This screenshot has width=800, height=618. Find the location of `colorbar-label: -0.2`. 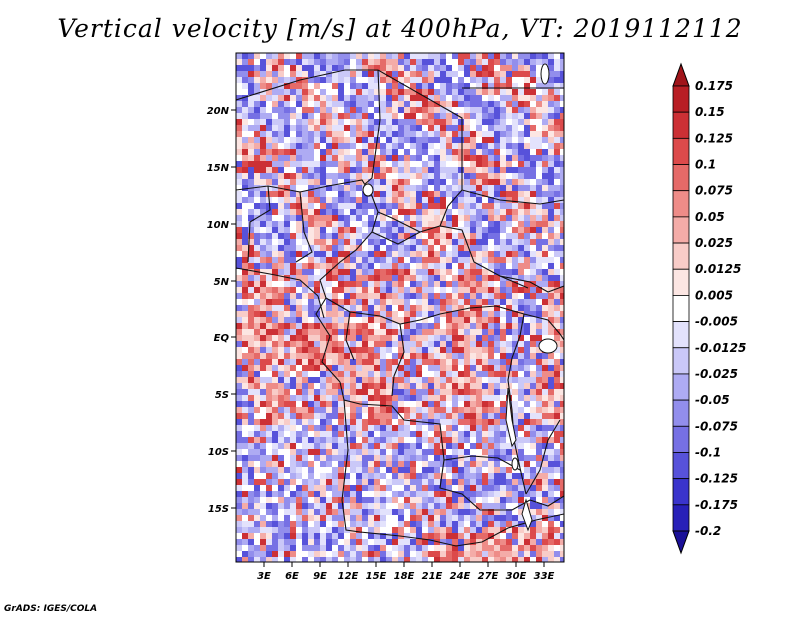

colorbar-label: -0.2 is located at coordinates (708, 531).